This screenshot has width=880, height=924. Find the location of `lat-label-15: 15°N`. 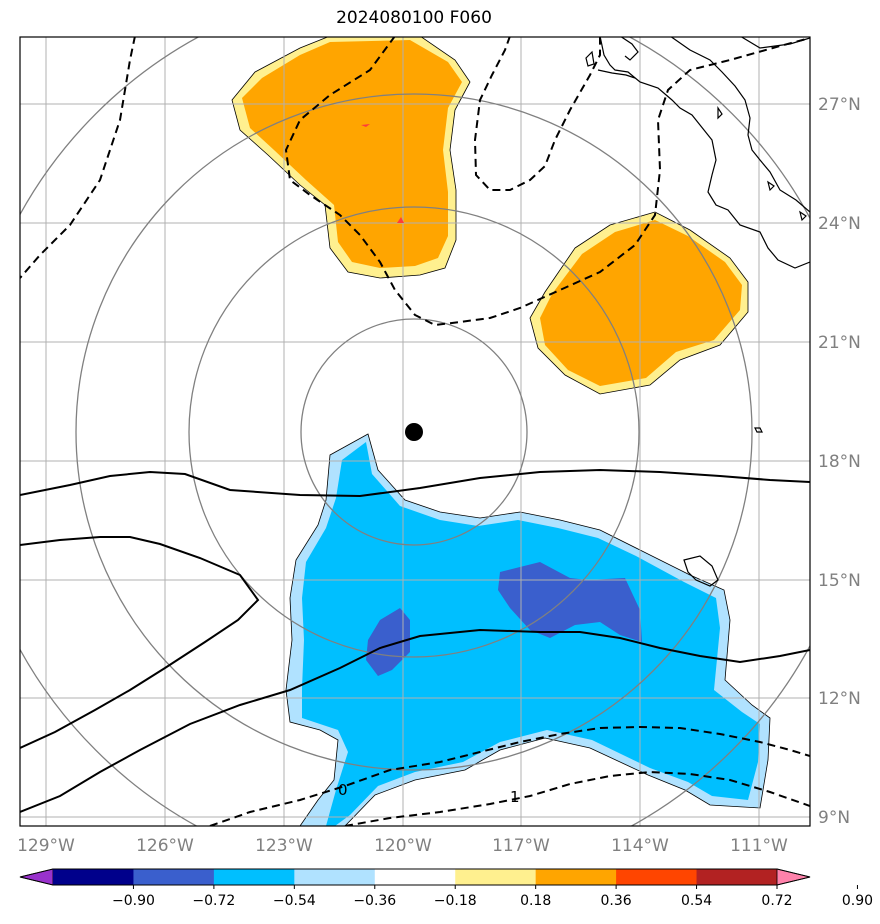

lat-label-15: 15°N is located at coordinates (839, 581).